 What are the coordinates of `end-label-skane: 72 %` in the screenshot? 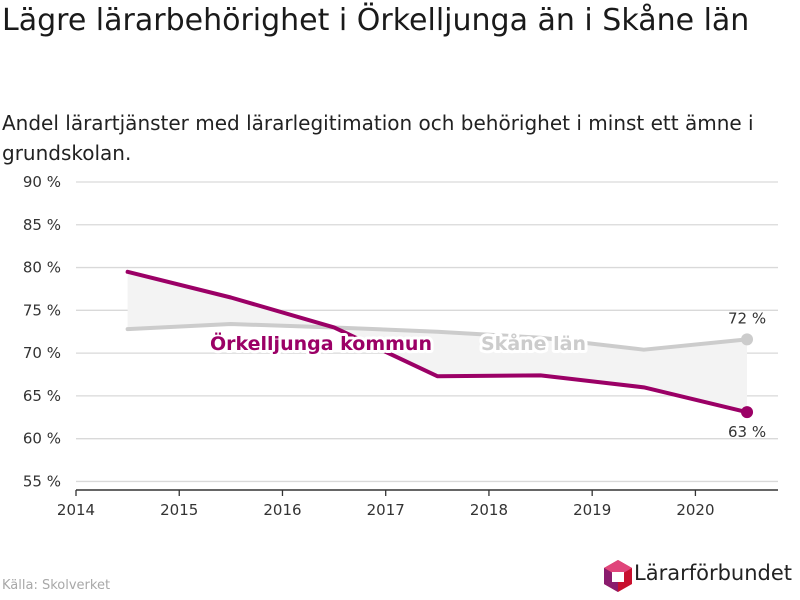 It's located at (747, 318).